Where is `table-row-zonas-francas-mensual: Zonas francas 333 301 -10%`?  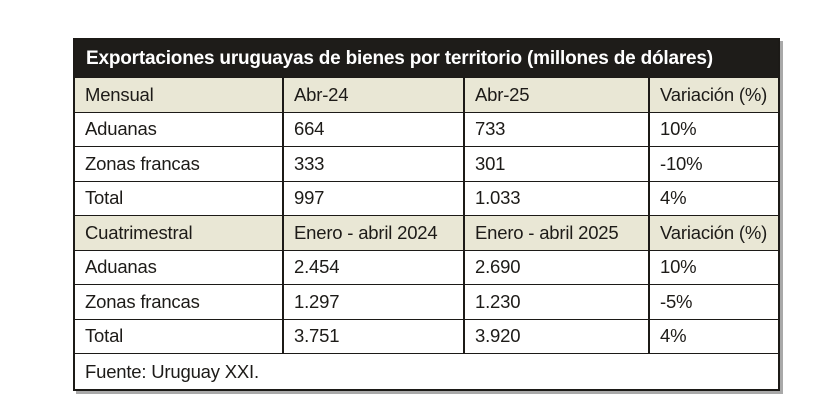 table-row-zonas-francas-mensual: Zonas francas 333 301 -10% is located at coordinates (426, 163).